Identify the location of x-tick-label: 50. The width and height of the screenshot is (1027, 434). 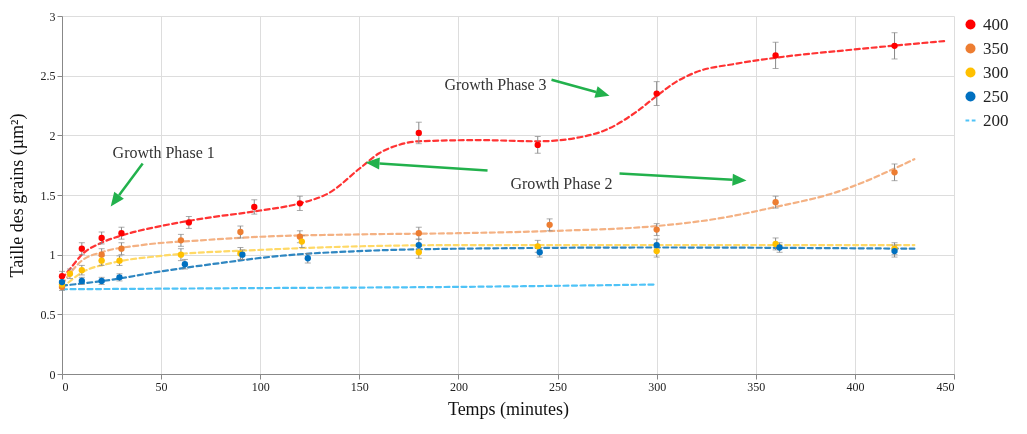
(161, 386).